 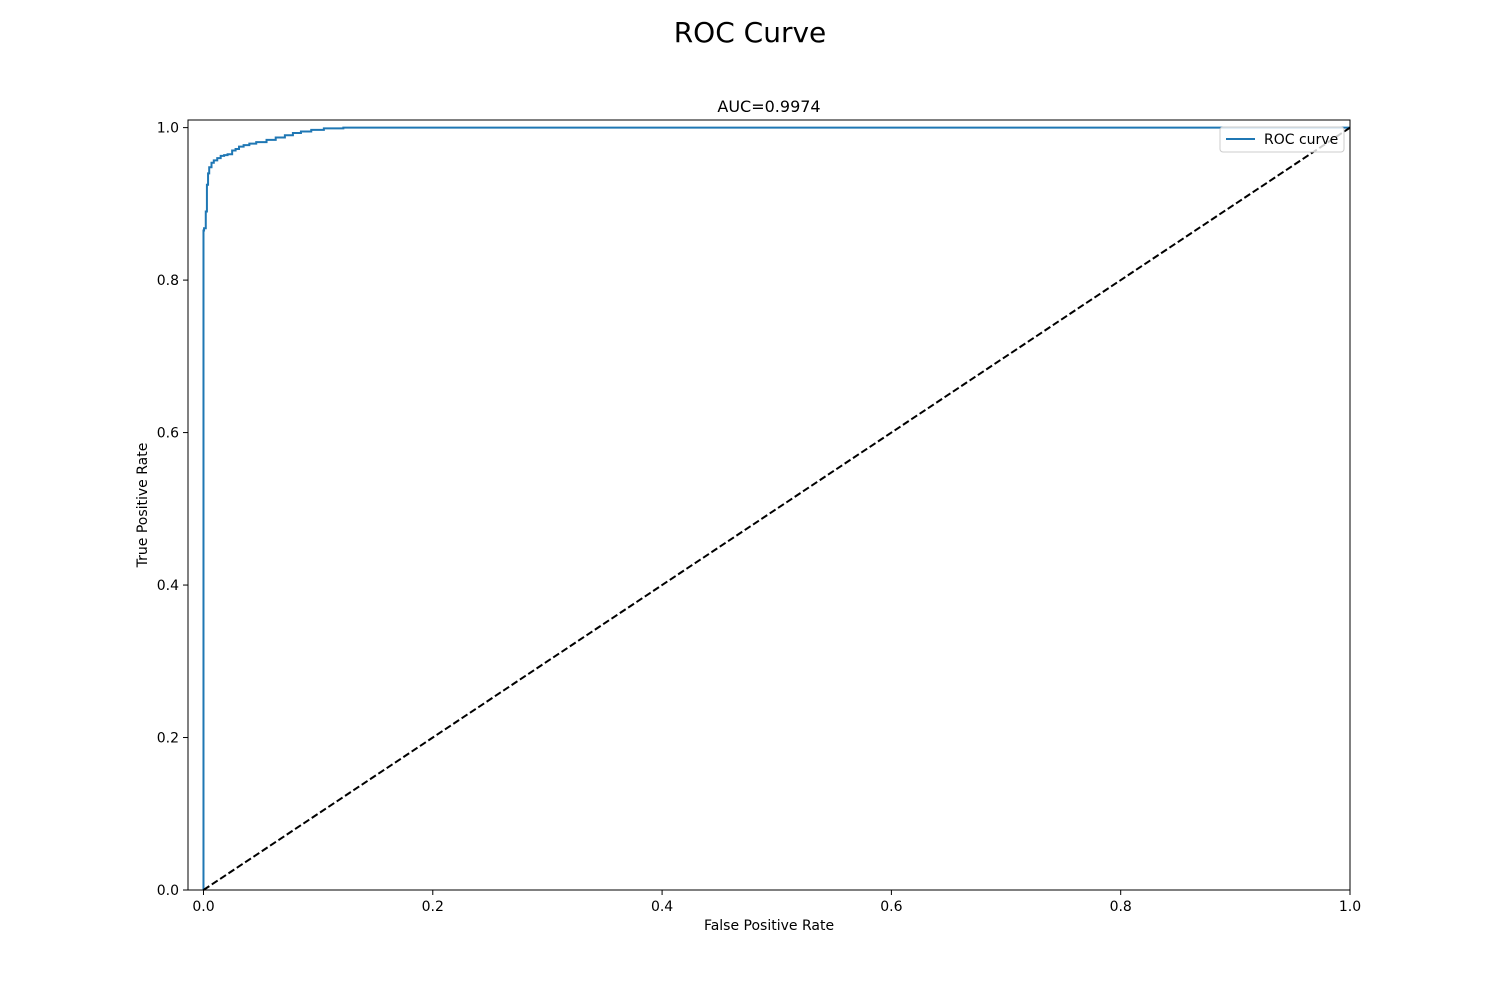 What do you see at coordinates (433, 907) in the screenshot?
I see `x-tick-label: 0.2` at bounding box center [433, 907].